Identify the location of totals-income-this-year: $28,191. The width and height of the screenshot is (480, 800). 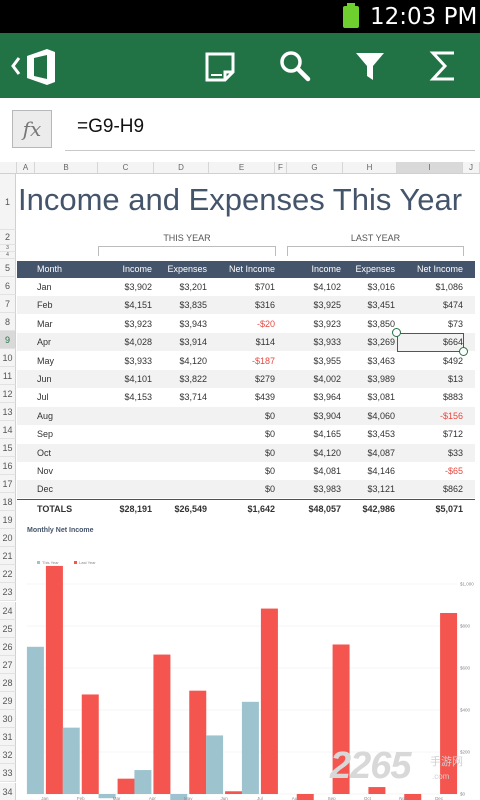
(135, 509).